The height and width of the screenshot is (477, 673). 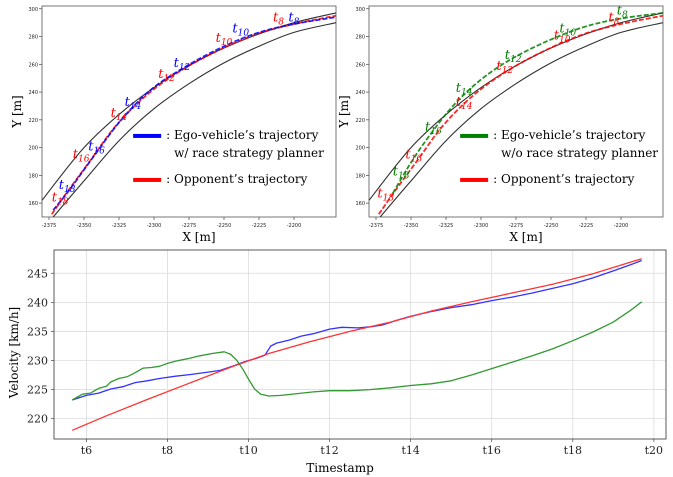 What do you see at coordinates (14, 353) in the screenshot?
I see `y-axis-label: Velocity [km/h]` at bounding box center [14, 353].